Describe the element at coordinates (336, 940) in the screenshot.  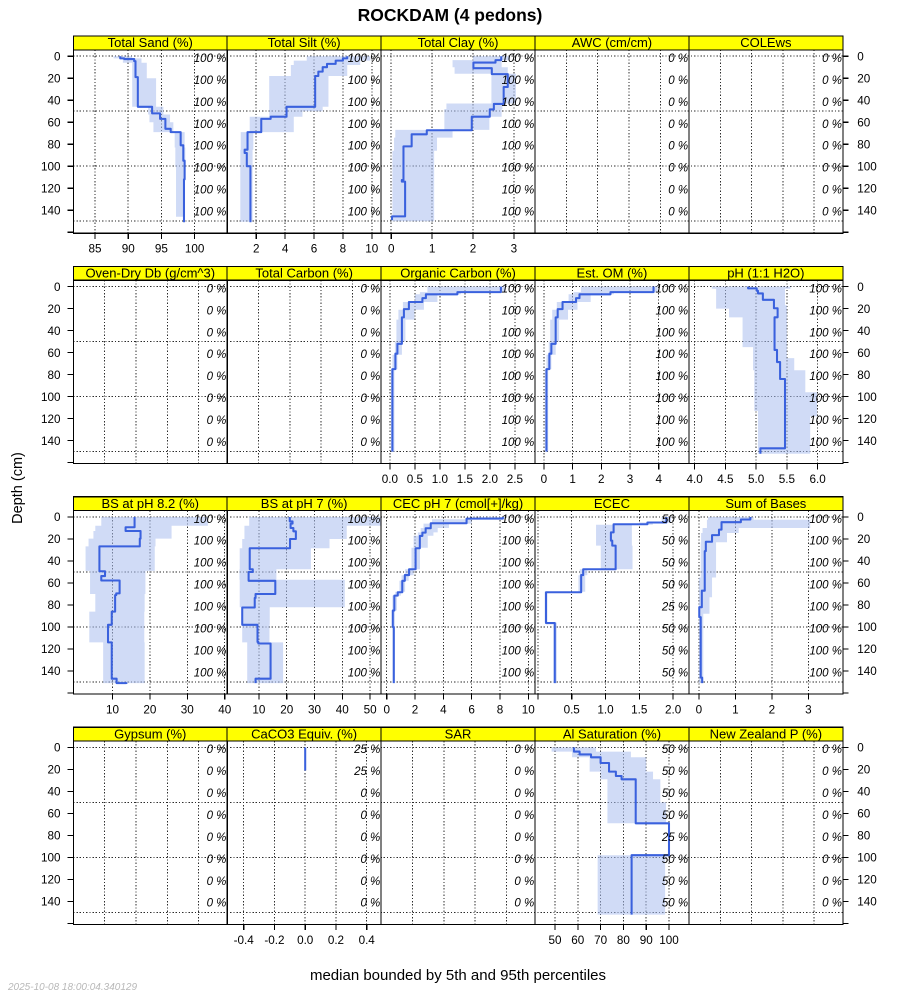
I see `svg-text: 0.2` at that location.